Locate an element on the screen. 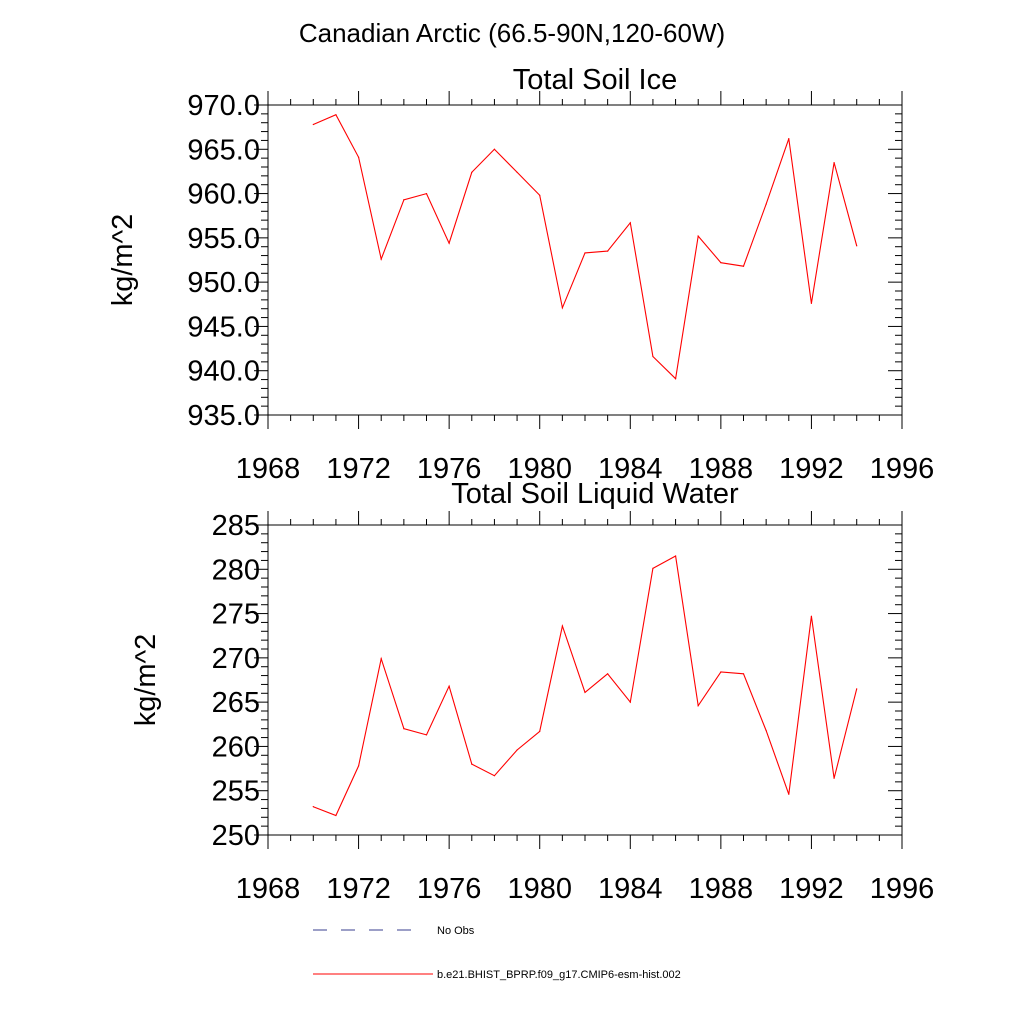 This screenshot has height=1024, width=1024. y-tick-label: 970.0 is located at coordinates (223, 106).